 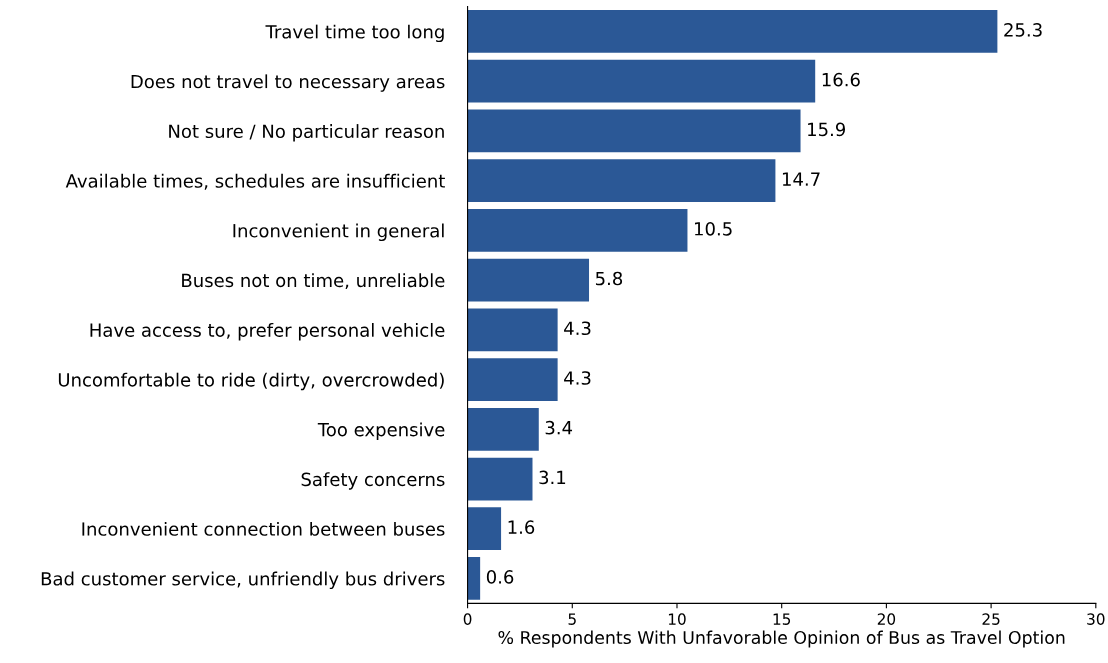 I want to click on data-label: 3.1, so click(x=552, y=477).